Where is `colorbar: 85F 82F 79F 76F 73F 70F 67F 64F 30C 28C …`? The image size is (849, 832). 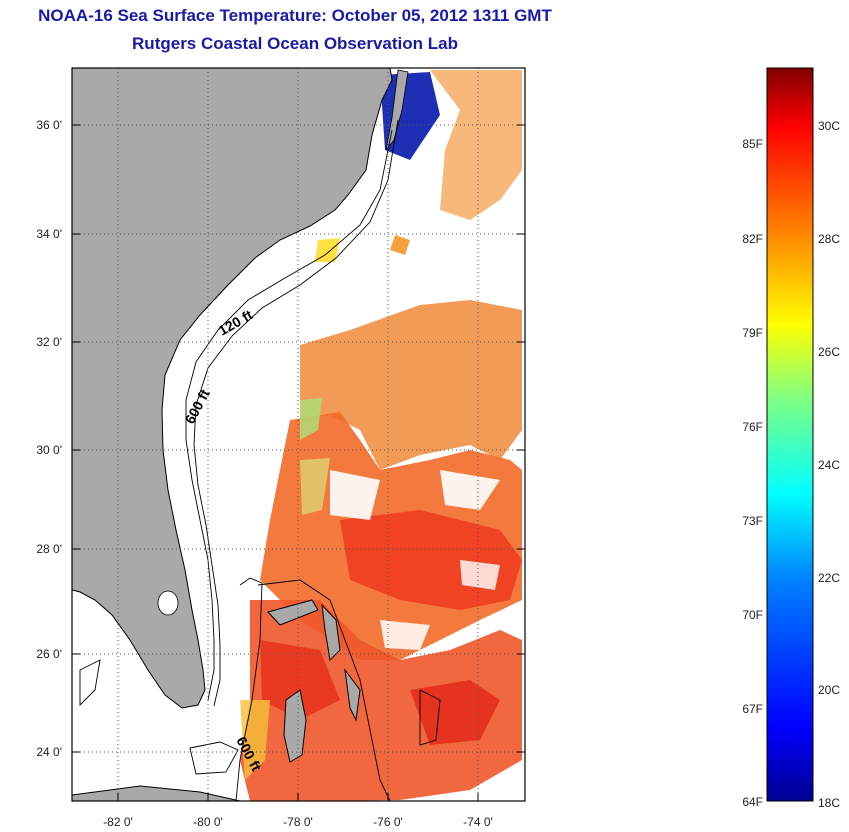 colorbar: 85F 82F 79F 76F 73F 70F 67F 64F 30C 28C … is located at coordinates (791, 438).